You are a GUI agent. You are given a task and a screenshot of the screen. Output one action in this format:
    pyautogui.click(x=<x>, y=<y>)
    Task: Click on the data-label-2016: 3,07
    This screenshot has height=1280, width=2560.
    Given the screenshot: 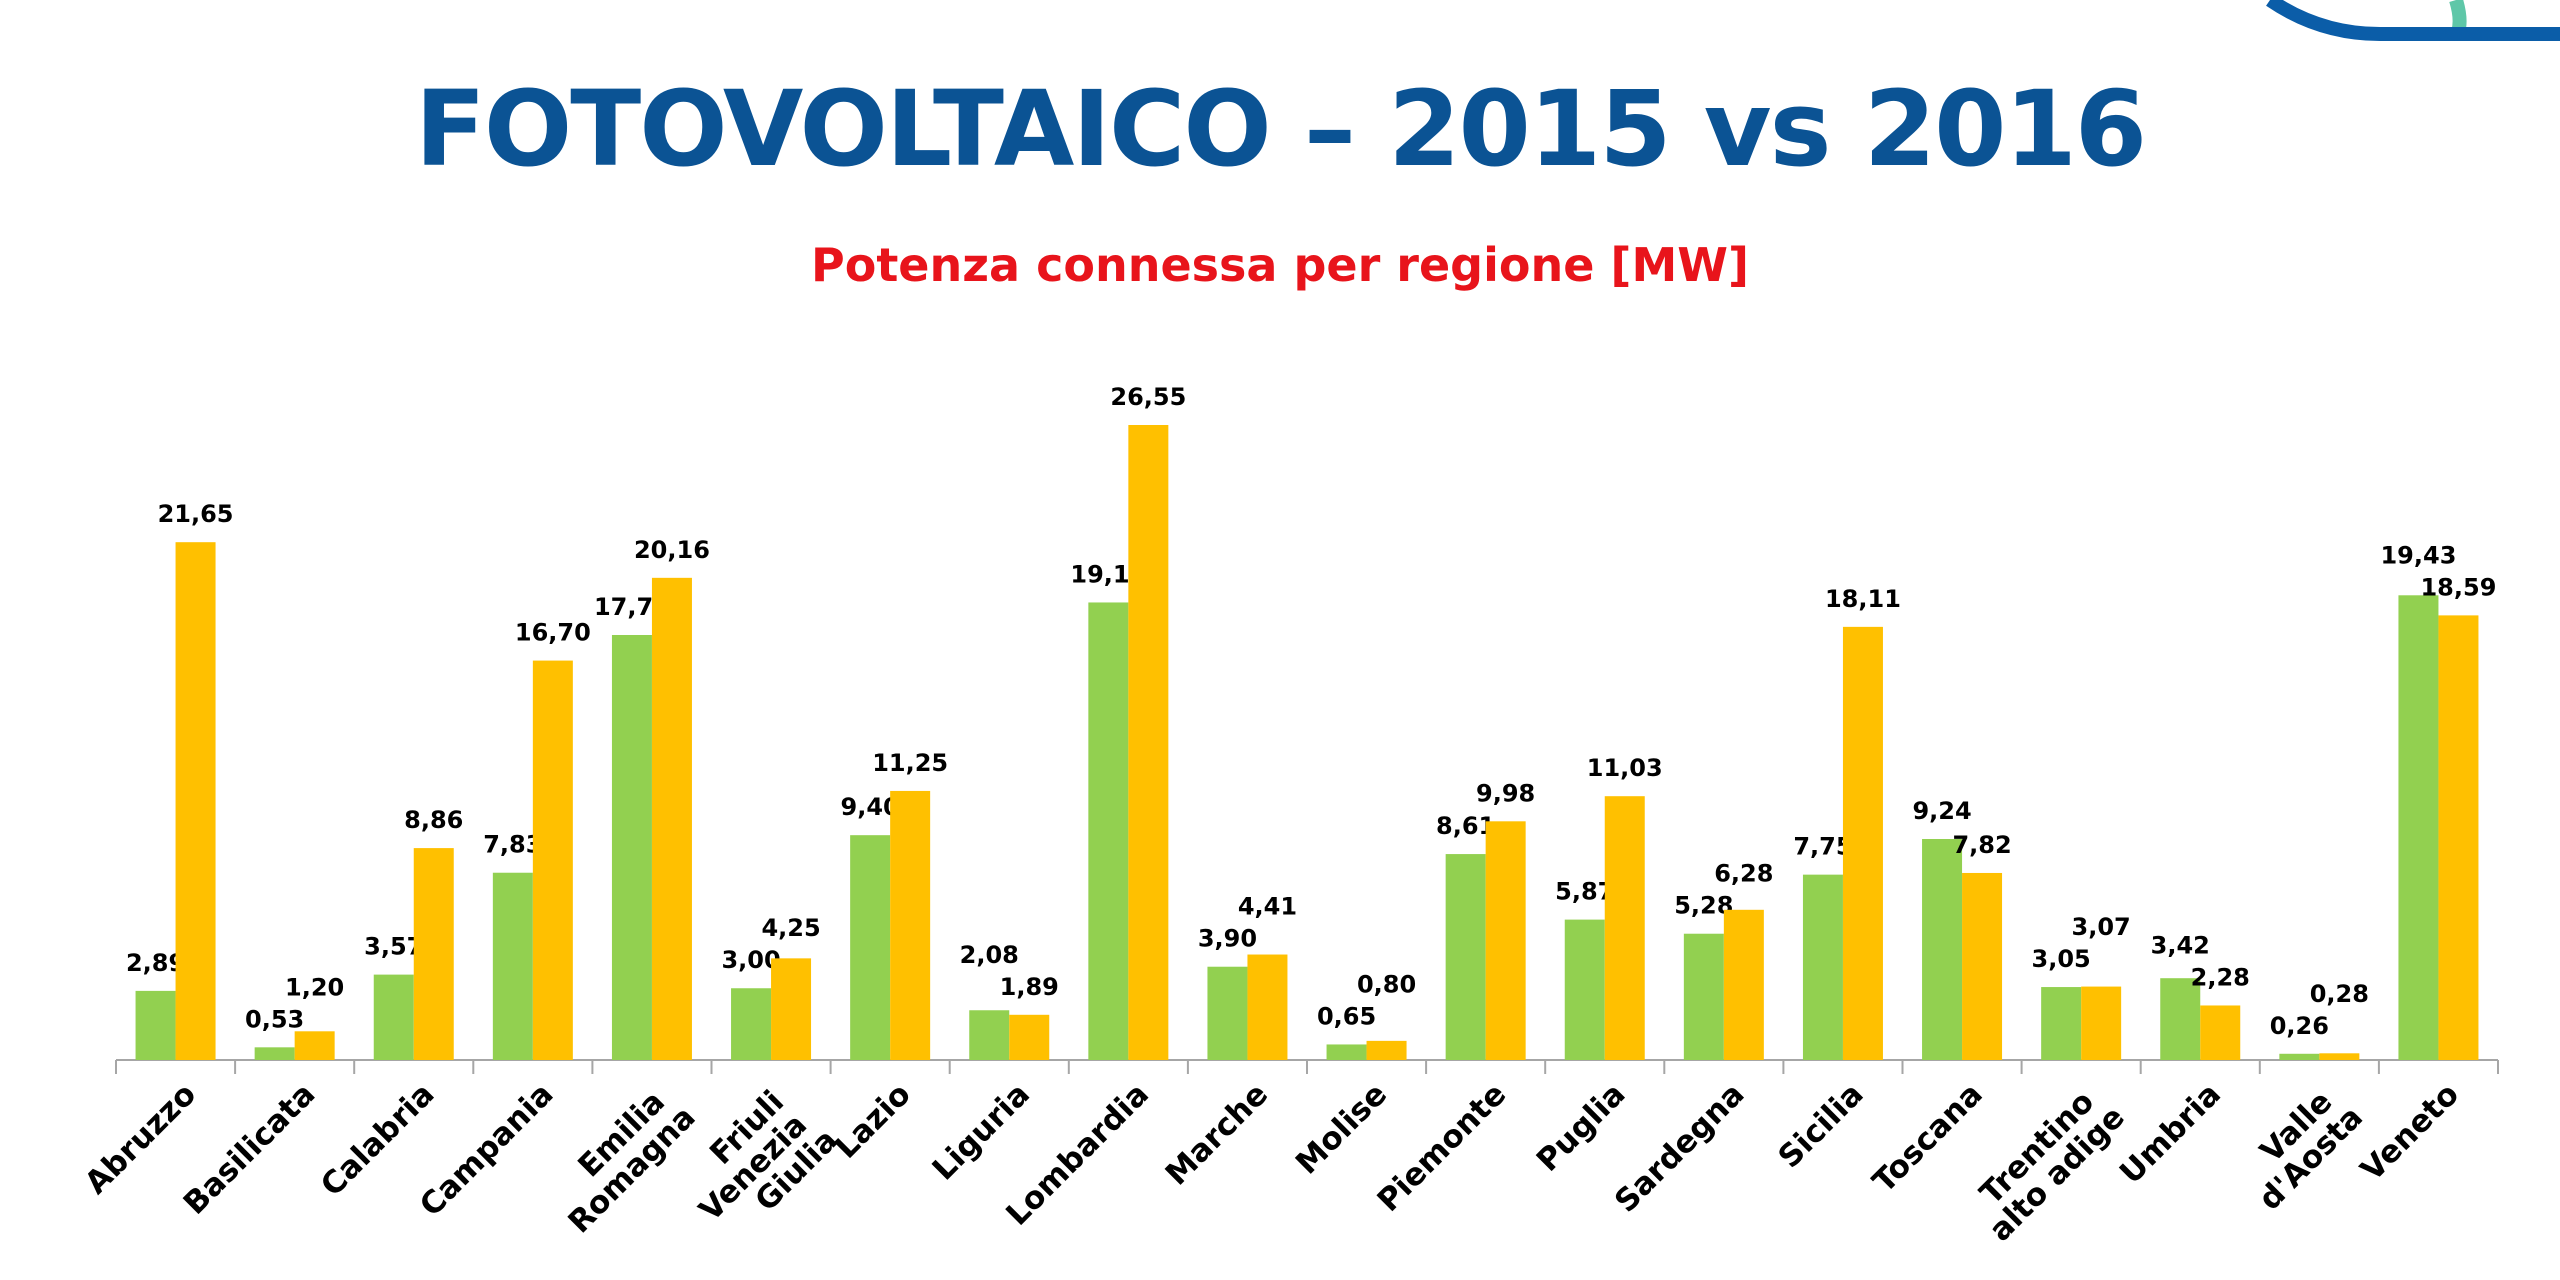 What is the action you would take?
    pyautogui.click(x=2101, y=927)
    